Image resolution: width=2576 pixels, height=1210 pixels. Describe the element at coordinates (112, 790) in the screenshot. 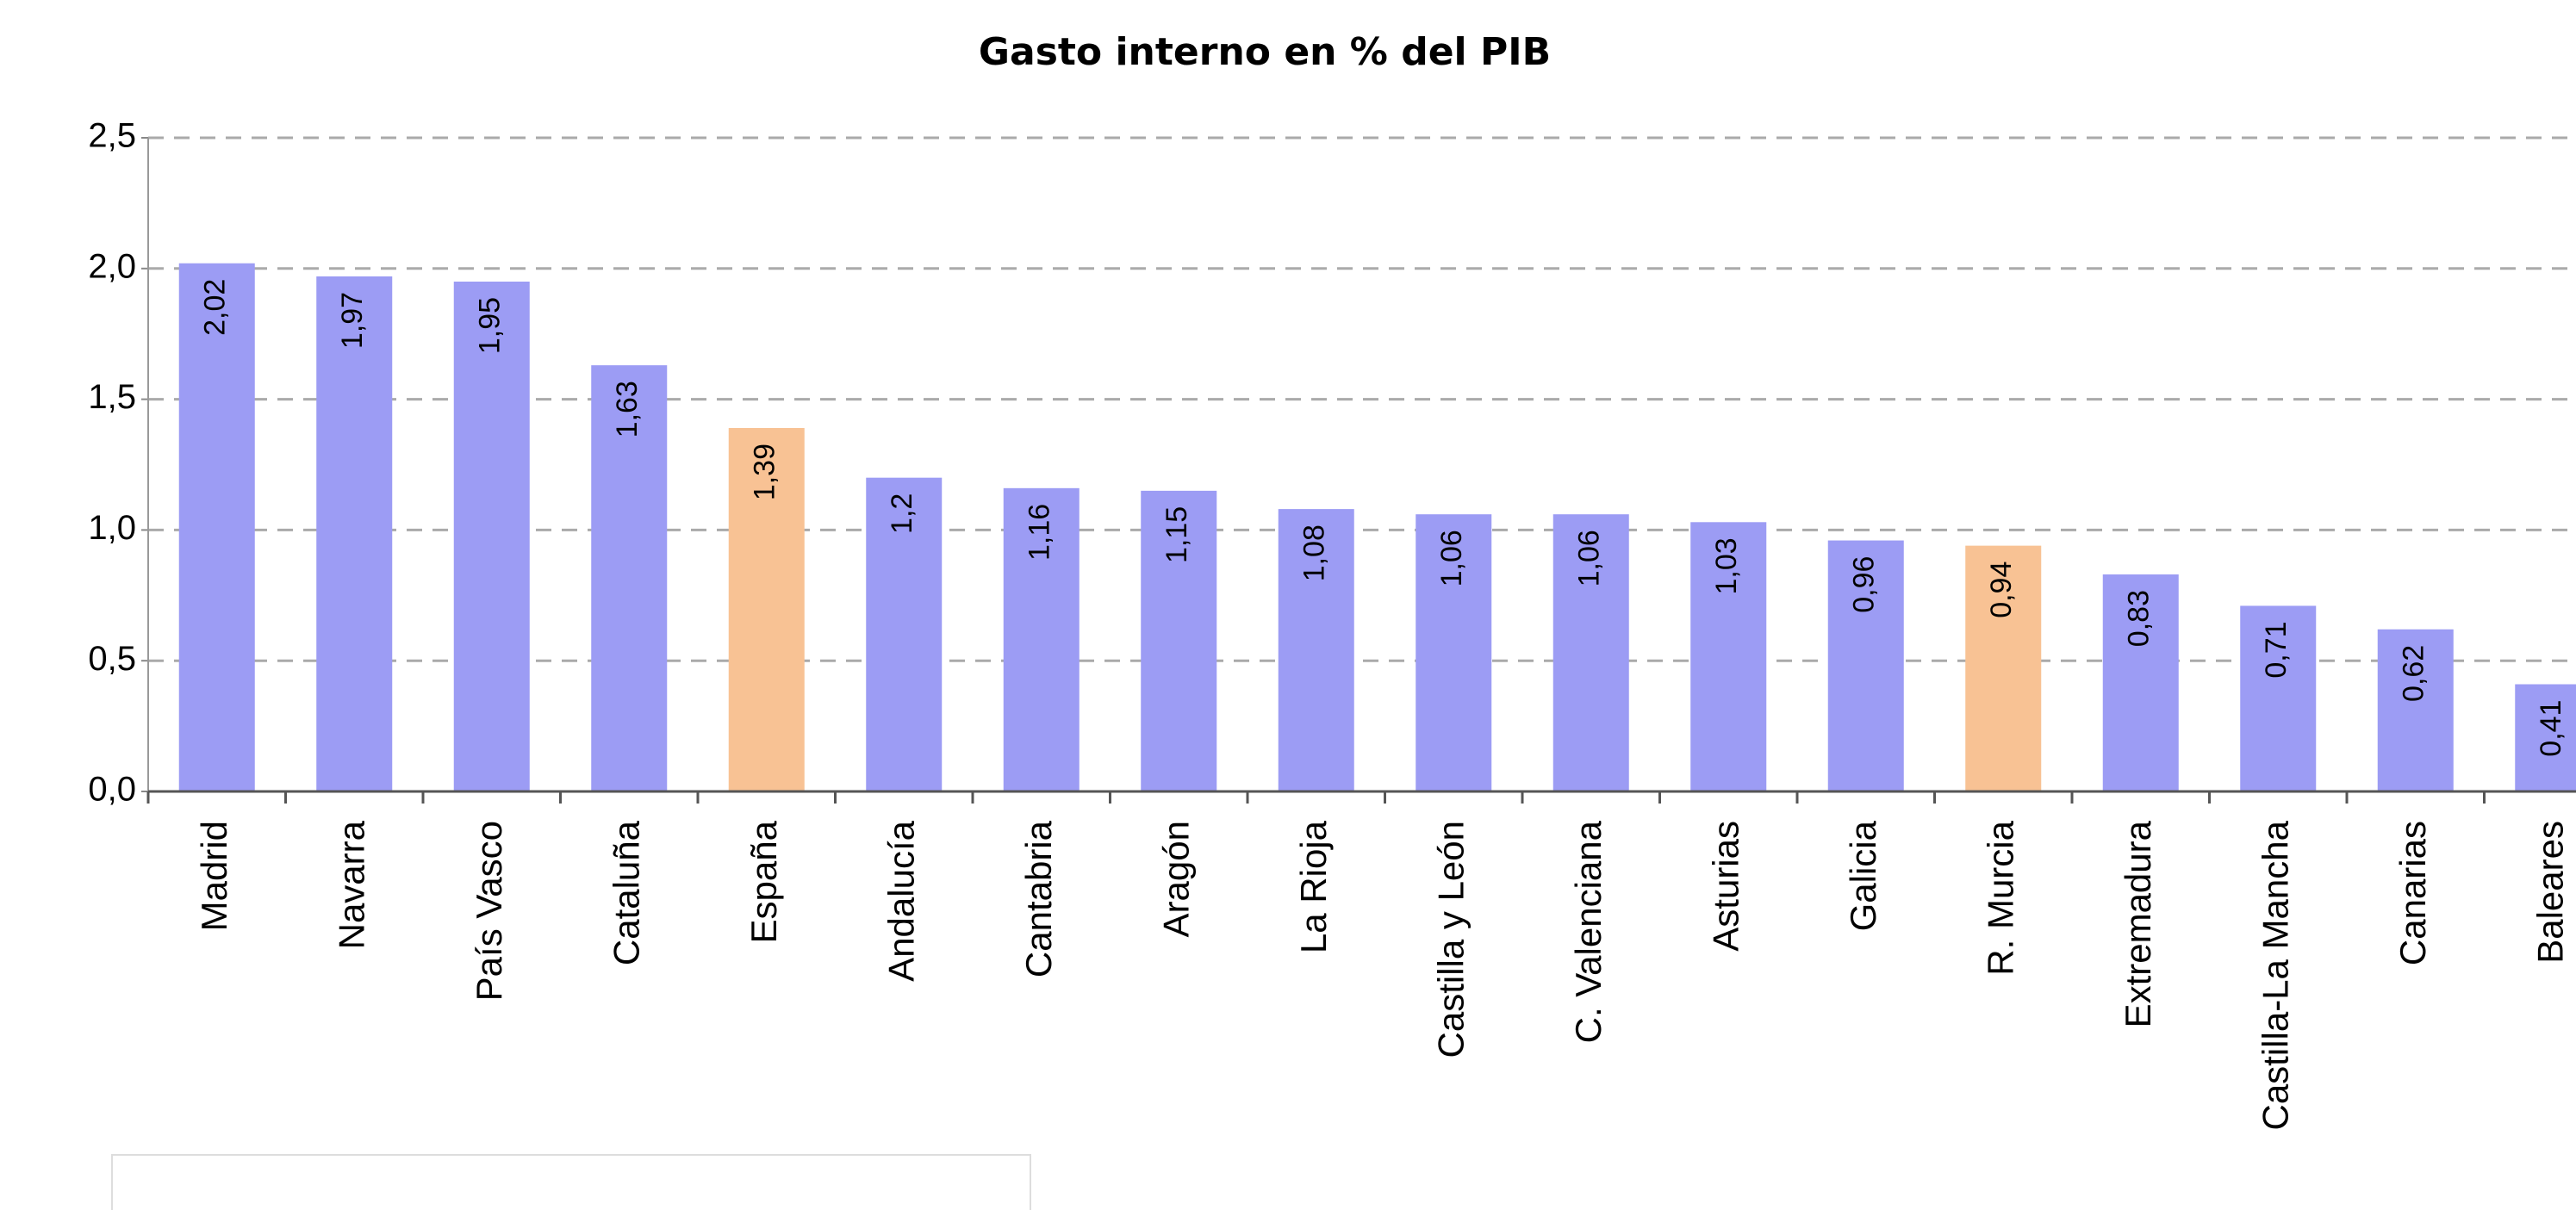

I see `y-tick-label: 0,0` at that location.